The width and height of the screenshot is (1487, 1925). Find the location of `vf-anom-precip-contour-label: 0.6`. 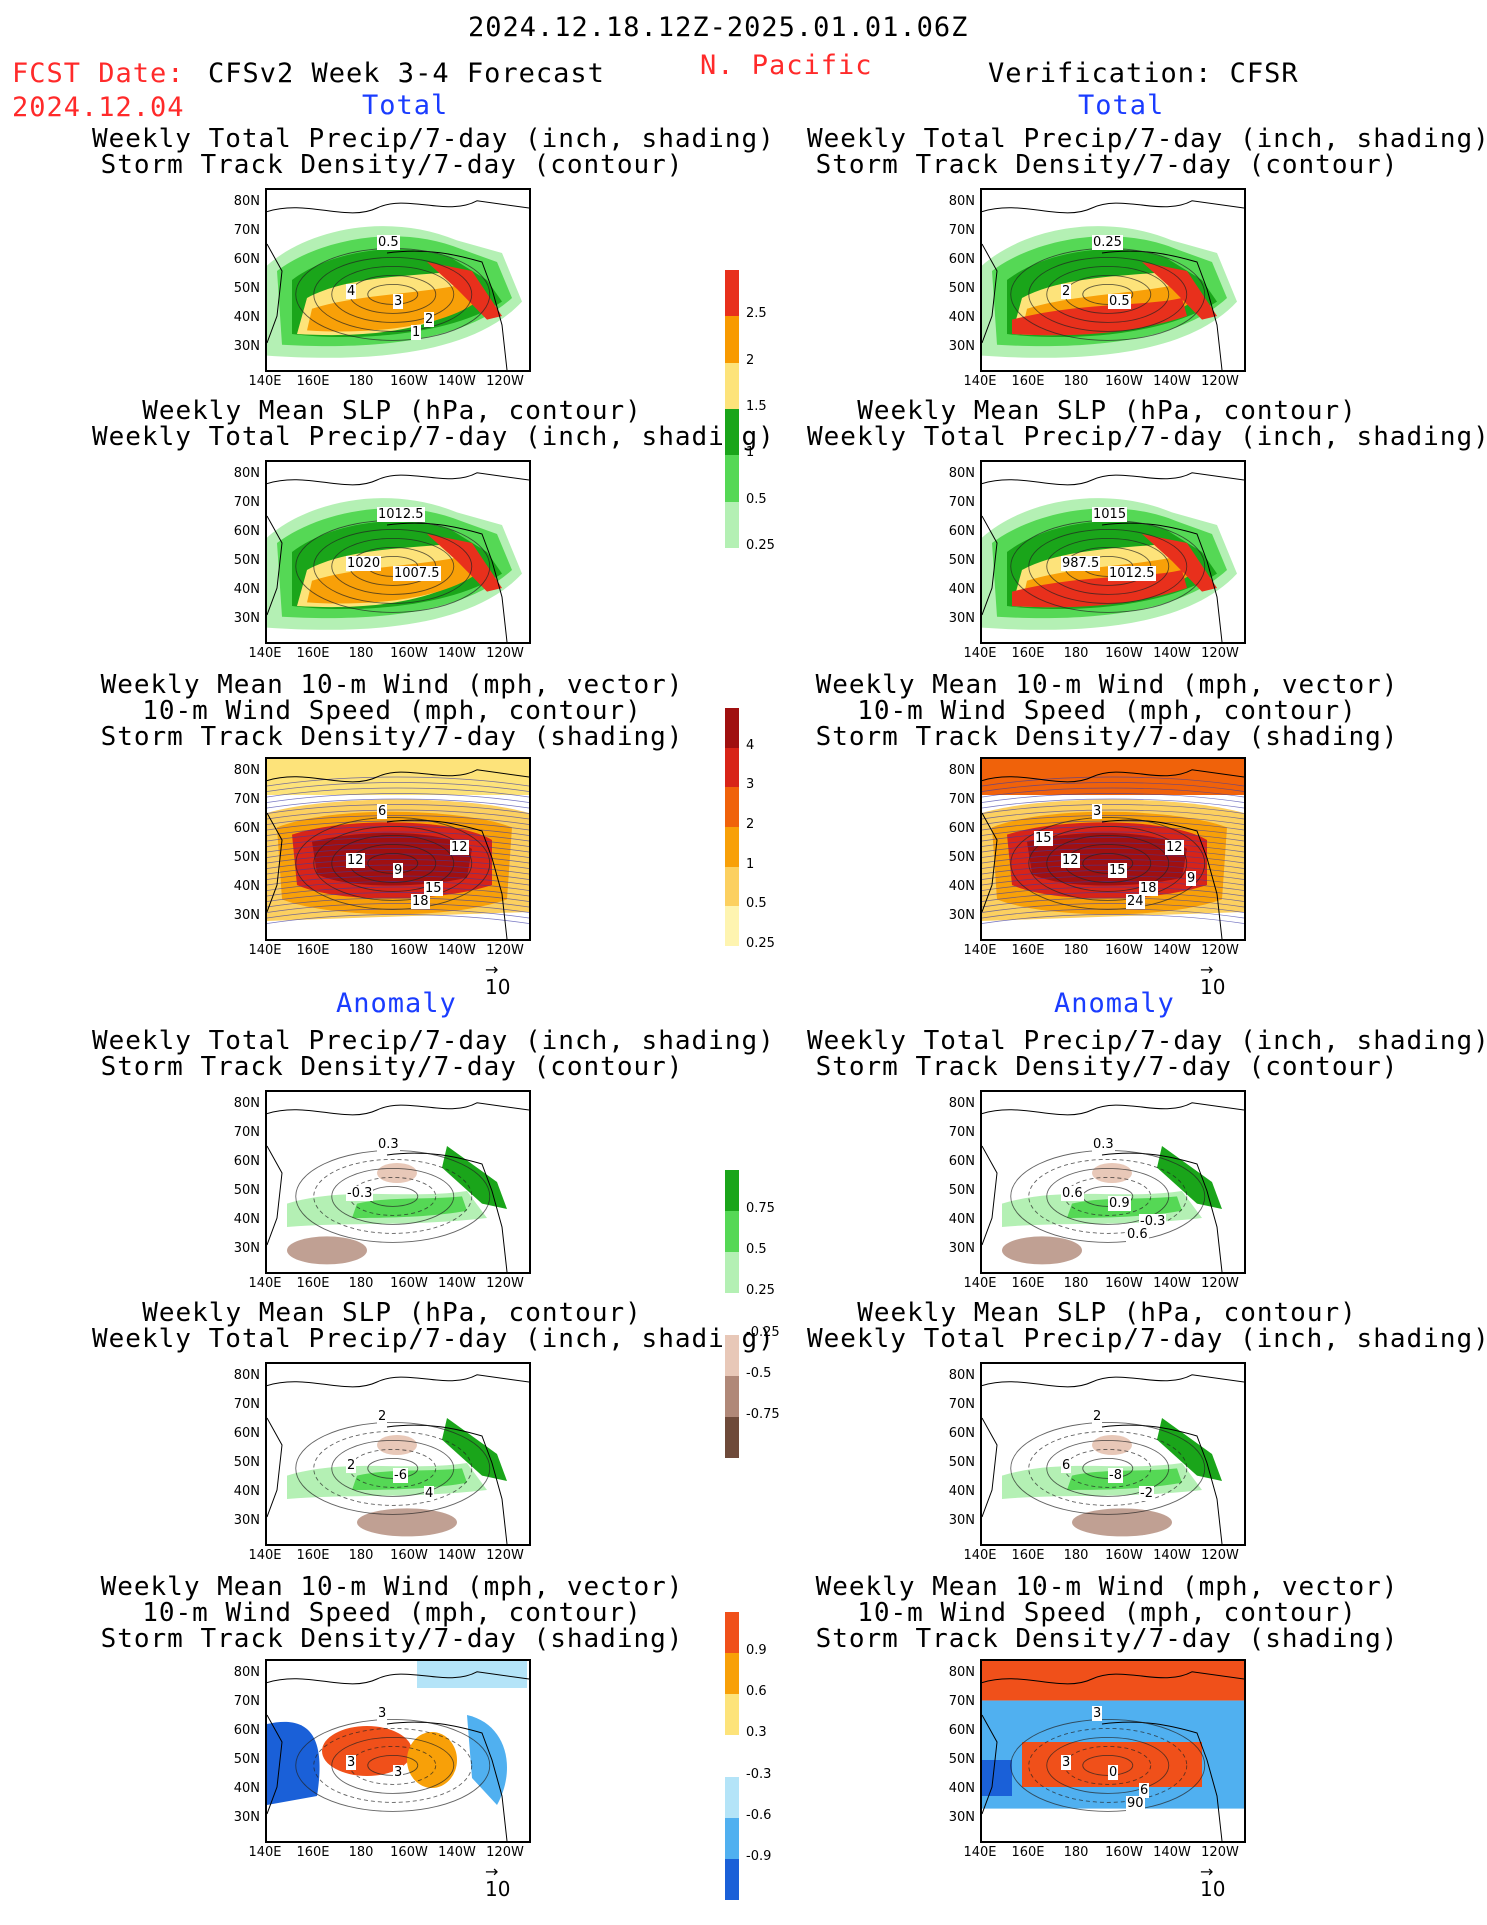

vf-anom-precip-contour-label: 0.6 is located at coordinates (1137, 1234).